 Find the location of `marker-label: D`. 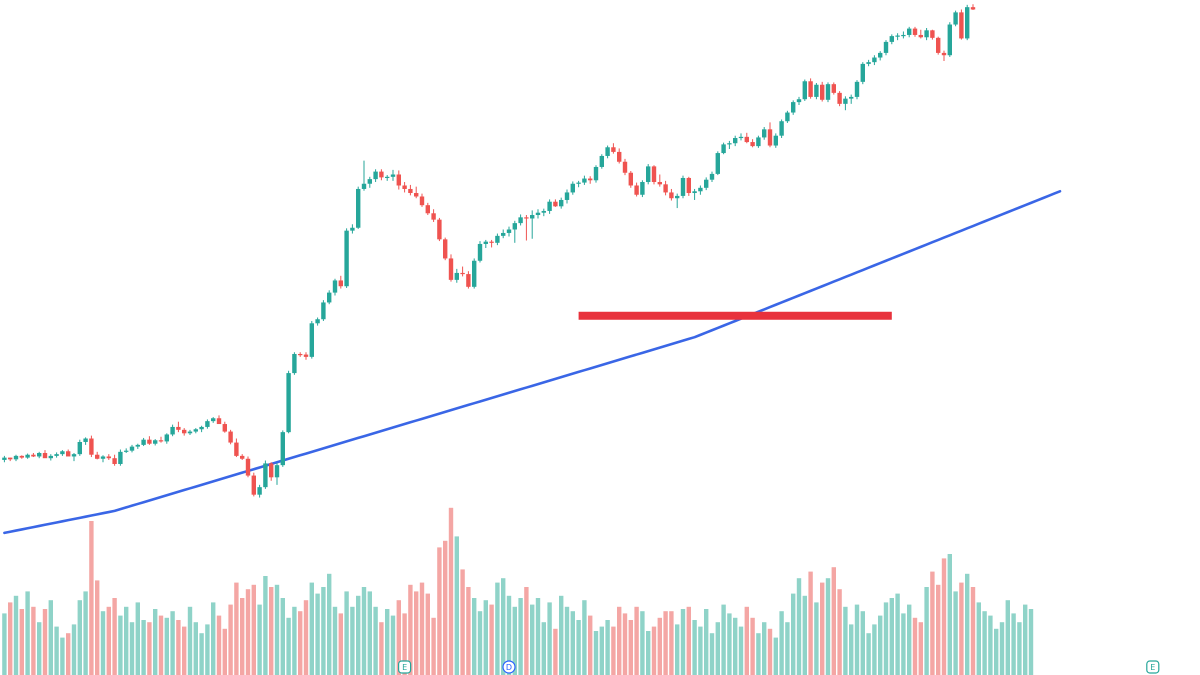

marker-label: D is located at coordinates (509, 667).